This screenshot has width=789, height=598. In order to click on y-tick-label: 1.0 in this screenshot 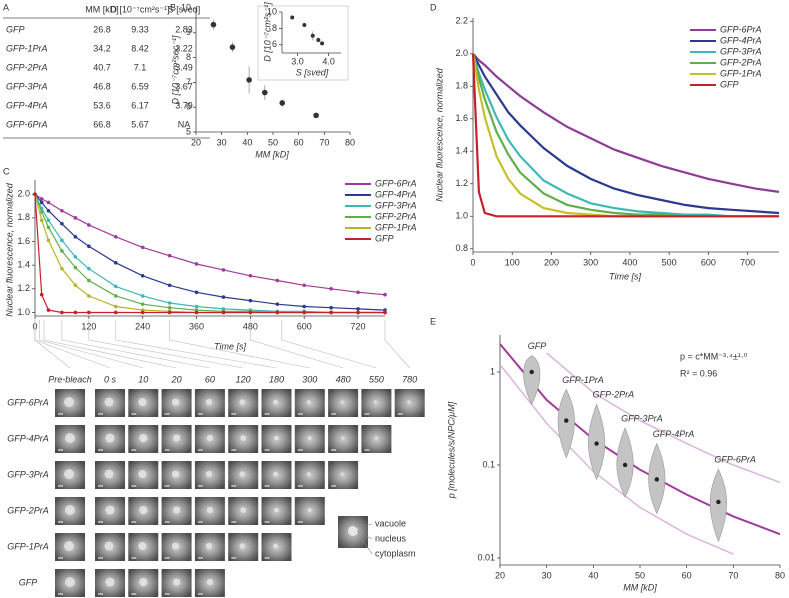, I will do `click(23, 312)`.